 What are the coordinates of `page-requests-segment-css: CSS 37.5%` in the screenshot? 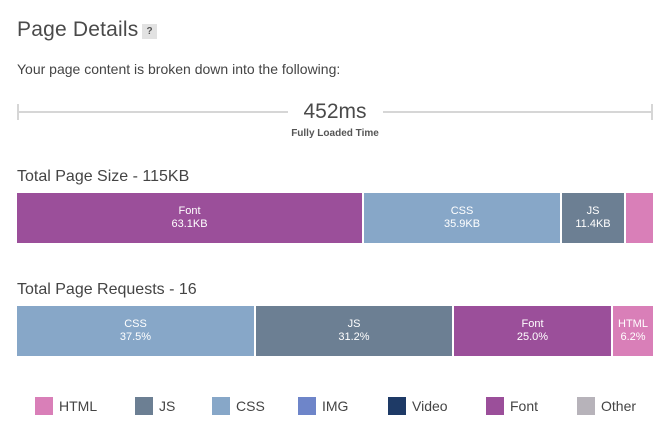 It's located at (136, 331).